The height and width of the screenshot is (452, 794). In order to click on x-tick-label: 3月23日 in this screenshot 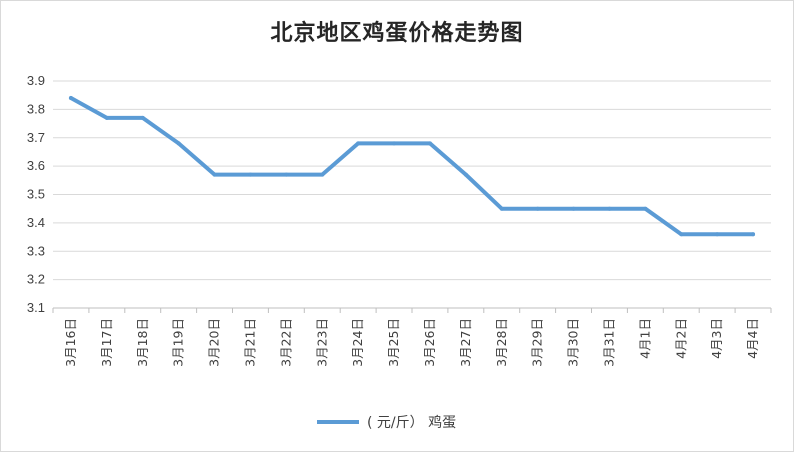, I will do `click(321, 342)`.